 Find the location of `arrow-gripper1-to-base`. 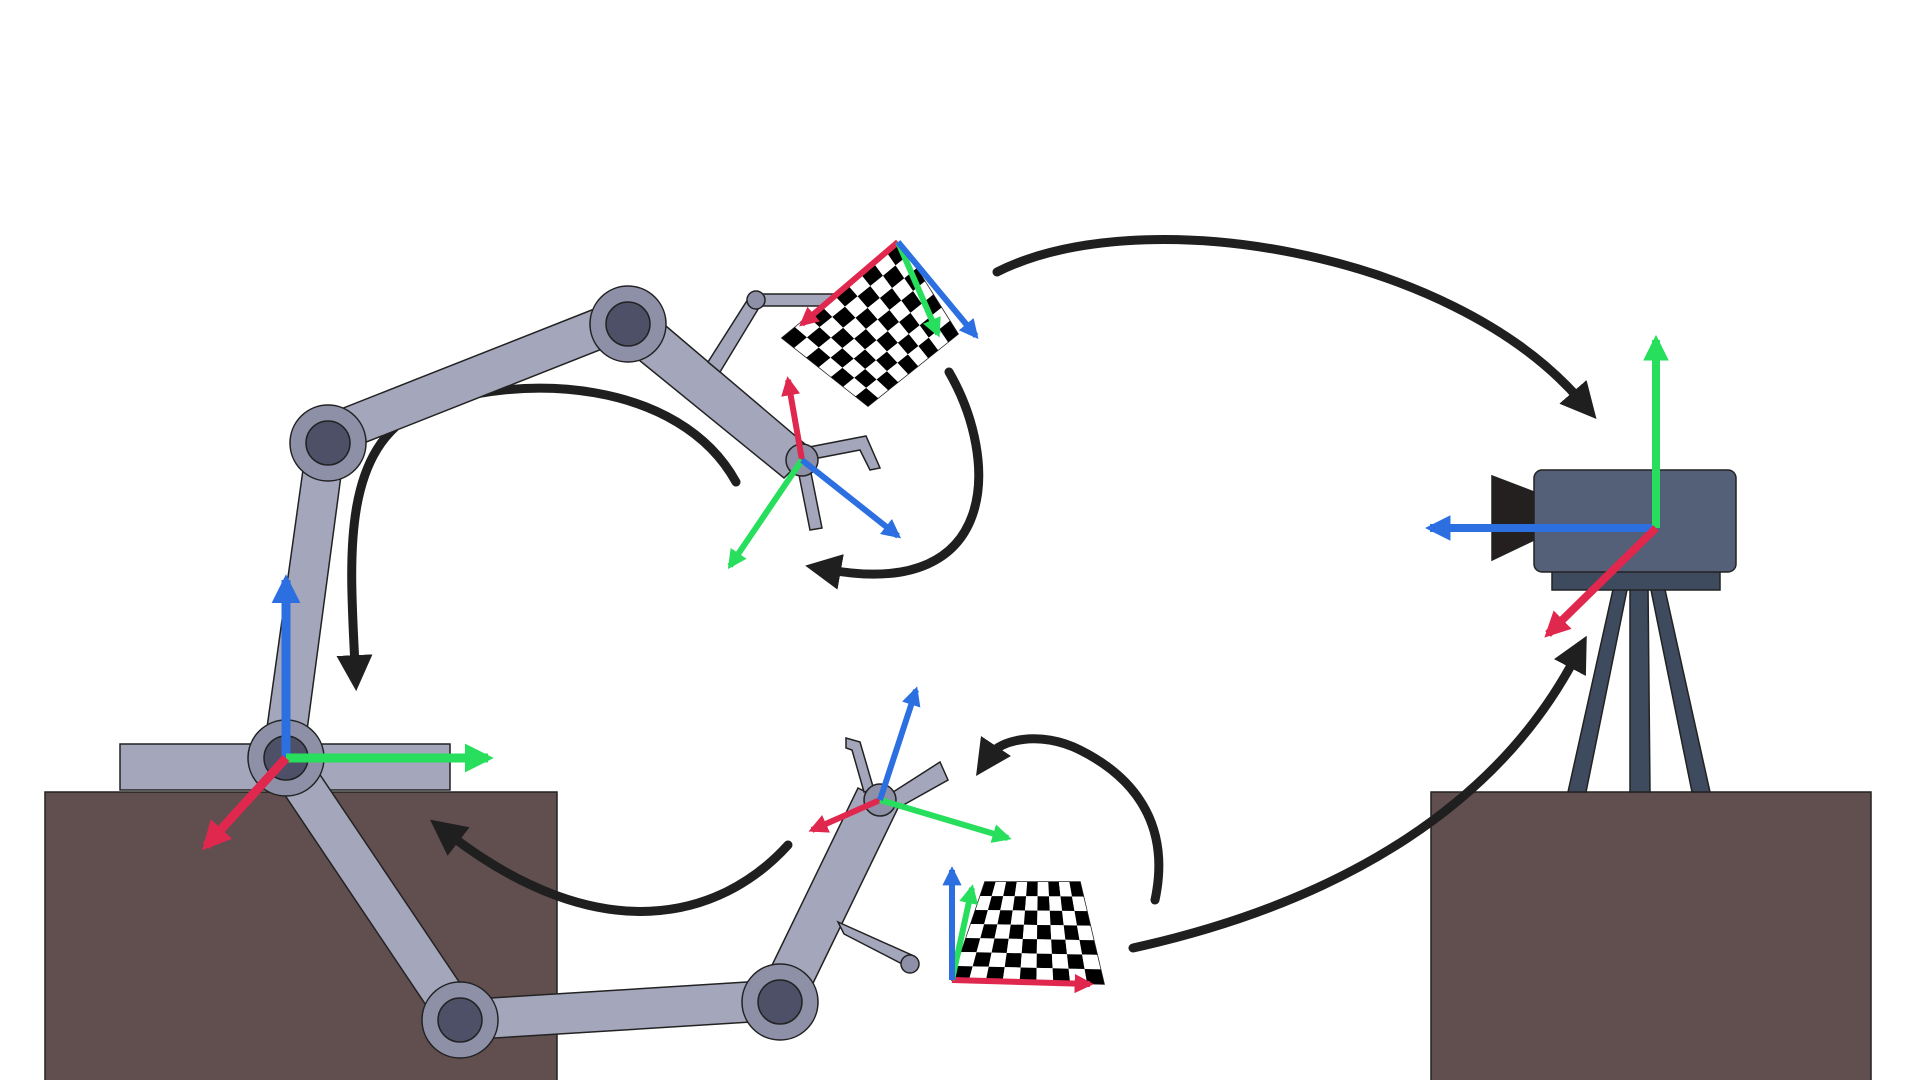

arrow-gripper1-to-base is located at coordinates (544, 527).